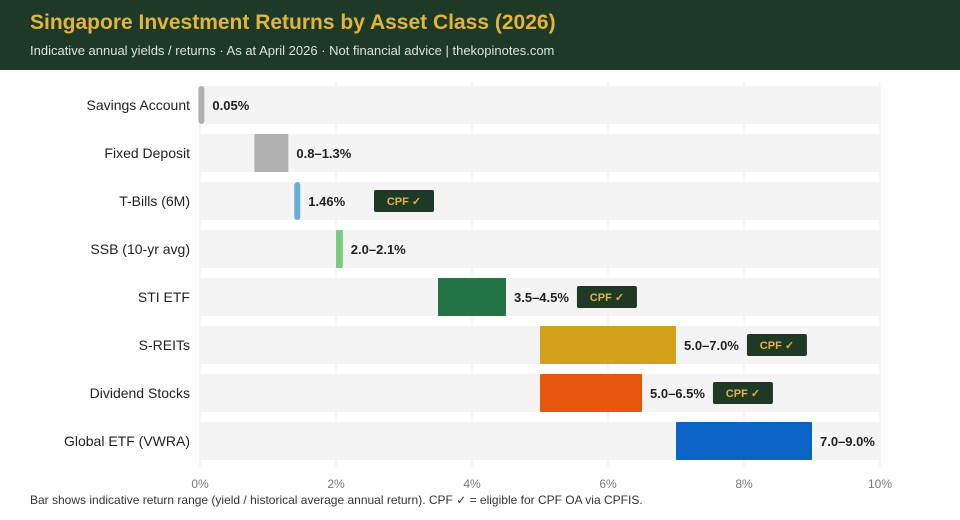  Describe the element at coordinates (127, 441) in the screenshot. I see `category-label: Global ETF (VWRA)` at that location.